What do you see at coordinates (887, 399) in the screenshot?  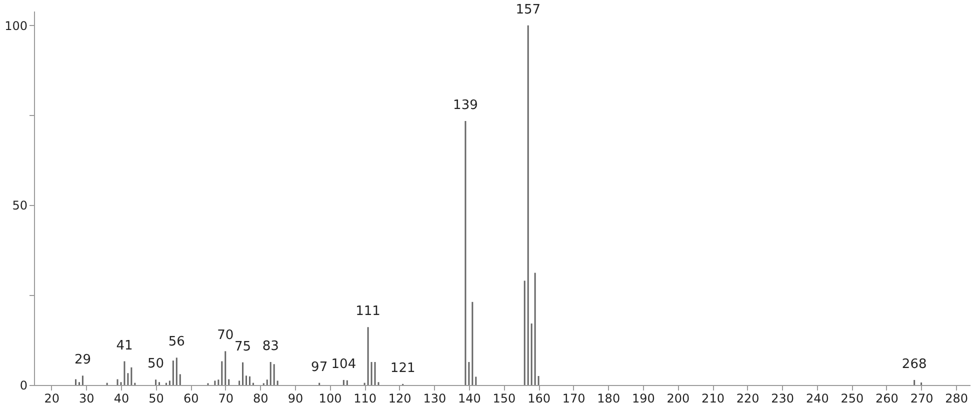 I see `x-tick-label: 260` at bounding box center [887, 399].